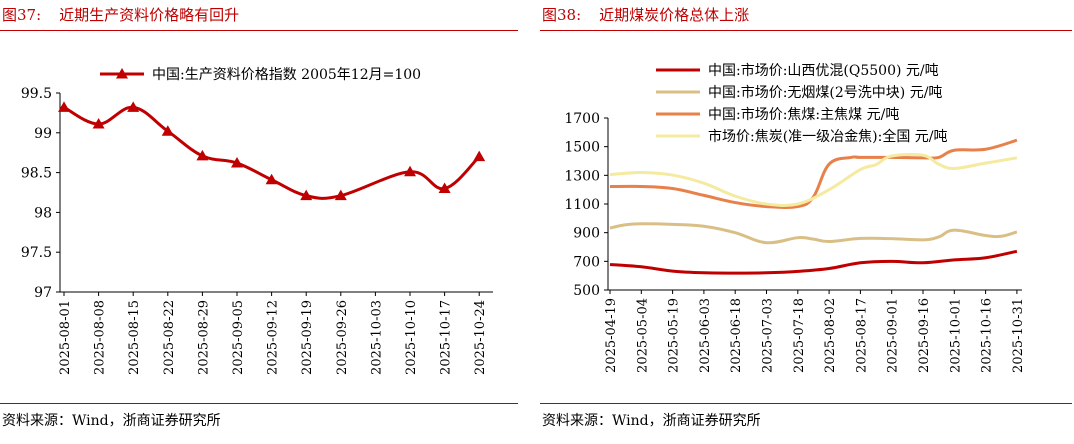 The width and height of the screenshot is (1074, 444). Describe the element at coordinates (803, 114) in the screenshot. I see `right-chart-legend-label-3: 中国:市场价:焦煤:主焦煤 元/吨` at that location.